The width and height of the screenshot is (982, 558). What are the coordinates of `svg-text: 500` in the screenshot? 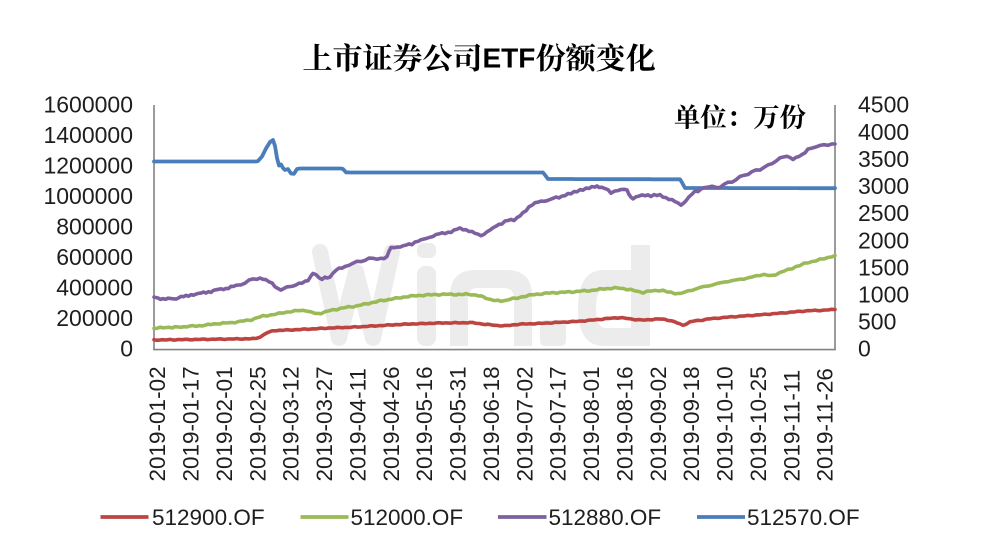 It's located at (877, 322).